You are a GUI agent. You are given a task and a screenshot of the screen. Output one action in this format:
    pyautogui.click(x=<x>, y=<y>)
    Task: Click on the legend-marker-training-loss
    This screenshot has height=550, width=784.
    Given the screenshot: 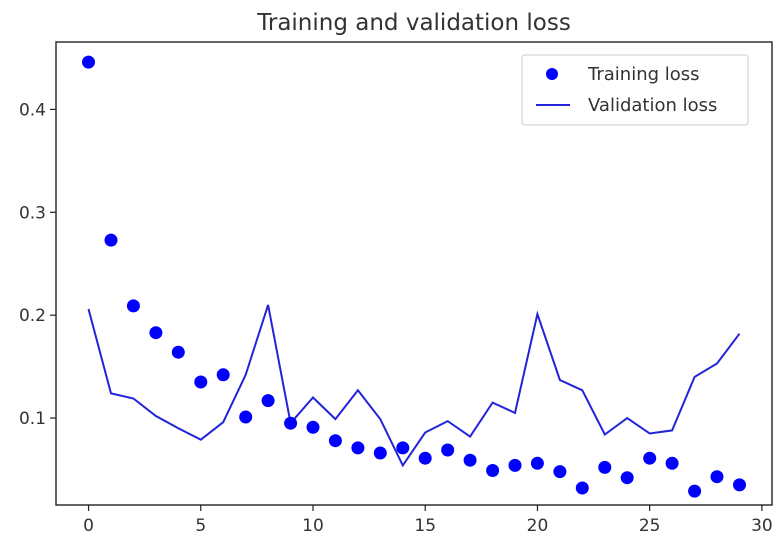 What is the action you would take?
    pyautogui.click(x=552, y=74)
    